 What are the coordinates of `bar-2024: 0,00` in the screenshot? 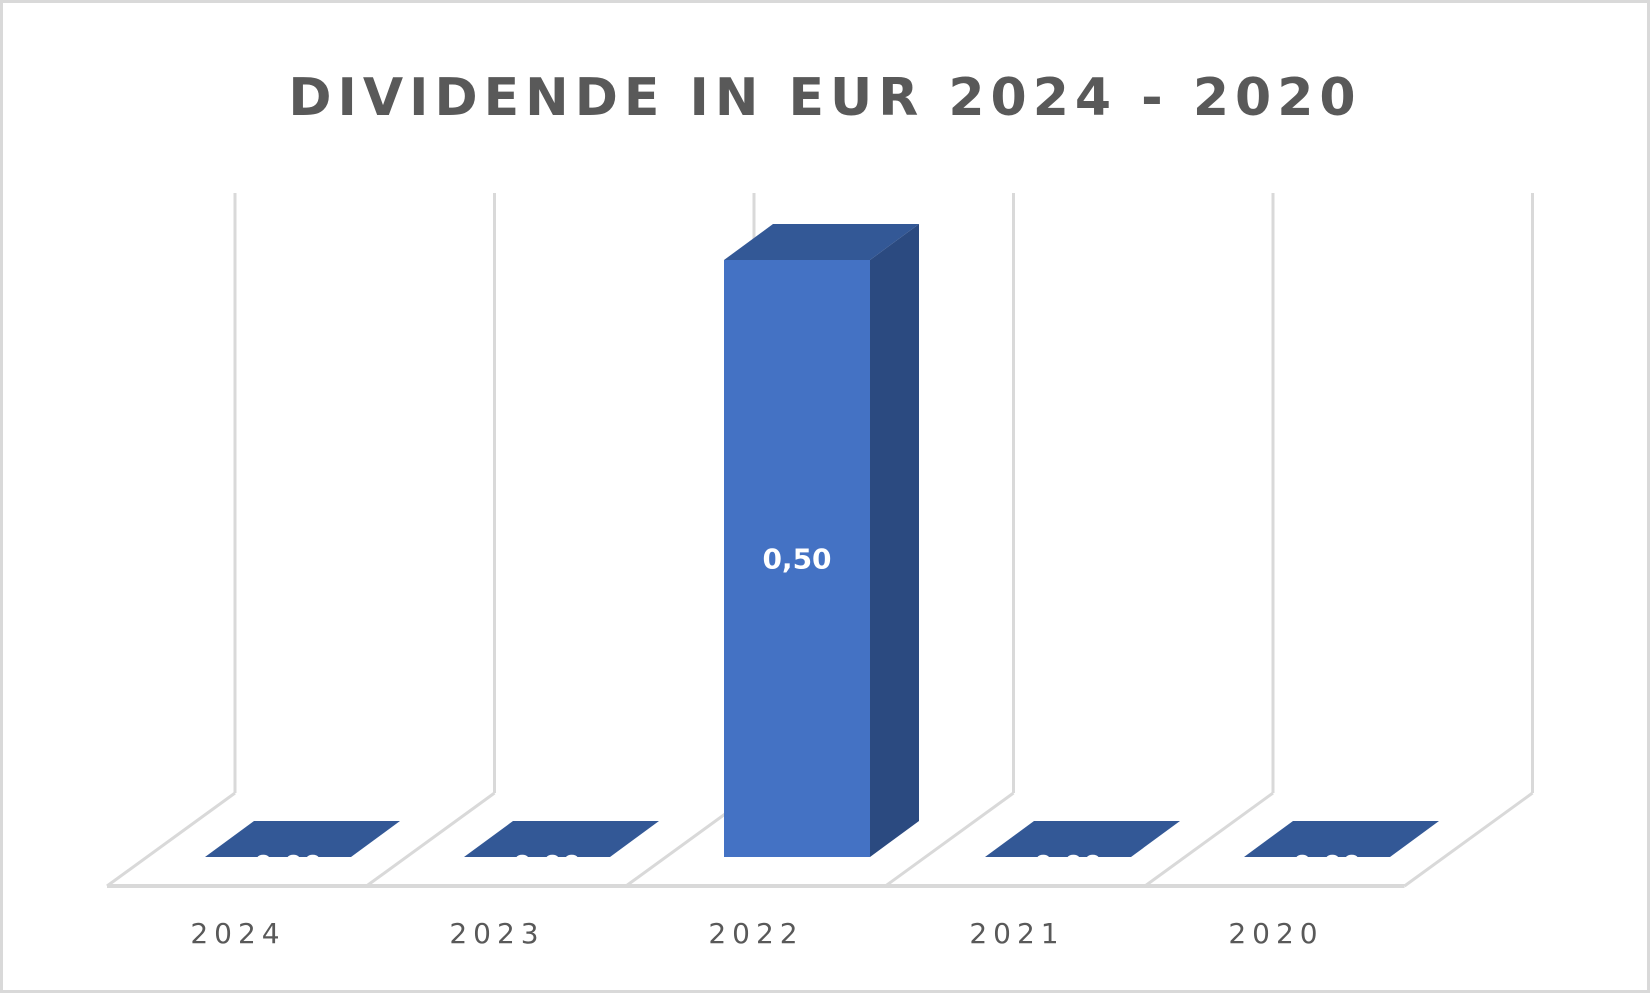 It's located at (302, 851).